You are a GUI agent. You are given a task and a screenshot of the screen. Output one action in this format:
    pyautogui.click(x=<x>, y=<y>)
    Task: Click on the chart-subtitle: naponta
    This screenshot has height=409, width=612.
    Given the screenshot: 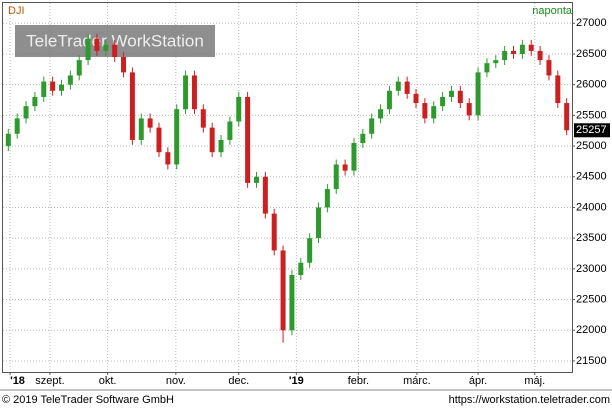 What is the action you would take?
    pyautogui.click(x=552, y=11)
    